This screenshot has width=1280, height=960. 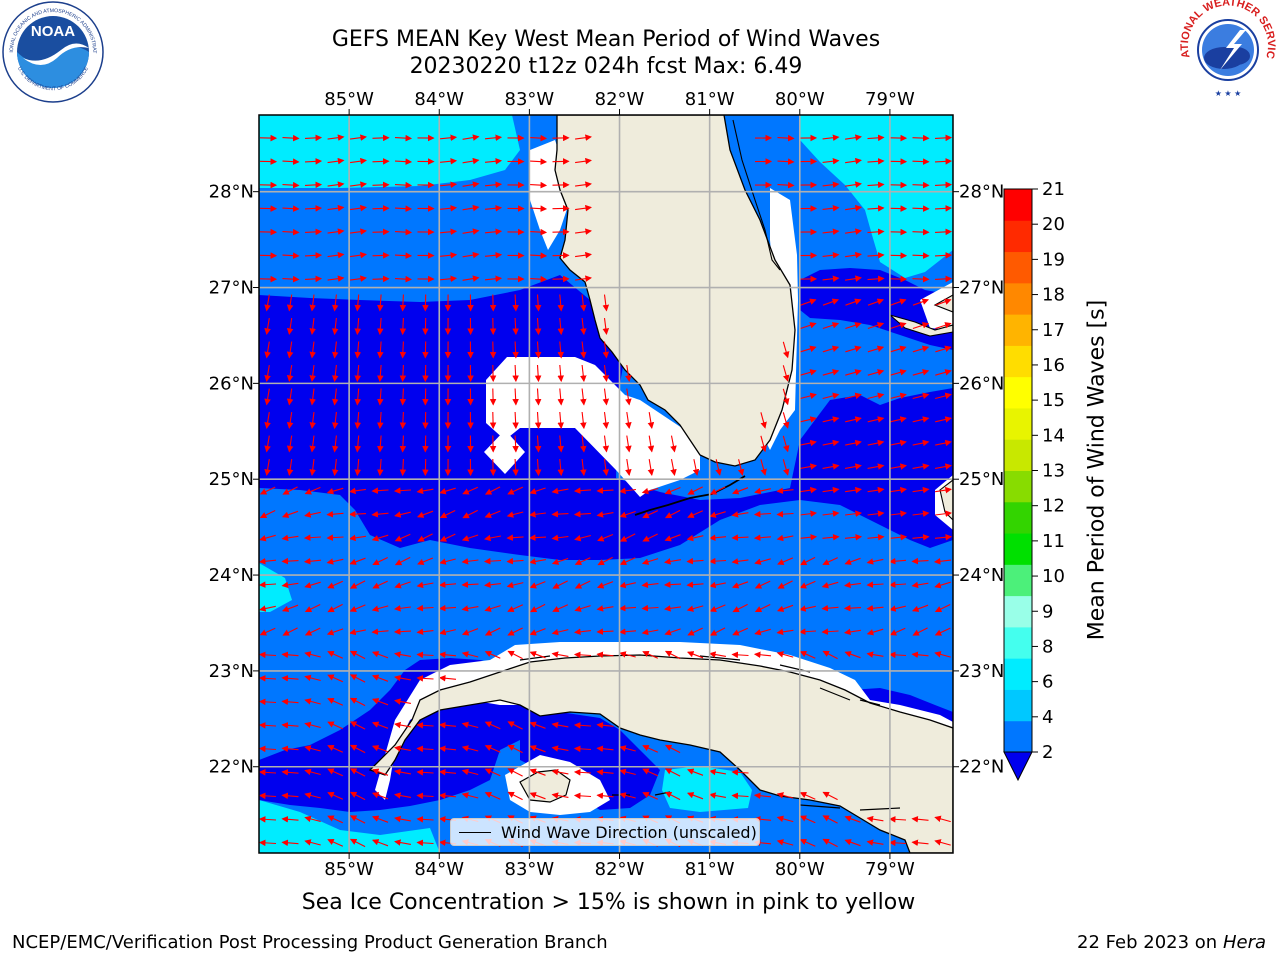 What do you see at coordinates (620, 869) in the screenshot?
I see `lon-label-bottom: 82°W` at bounding box center [620, 869].